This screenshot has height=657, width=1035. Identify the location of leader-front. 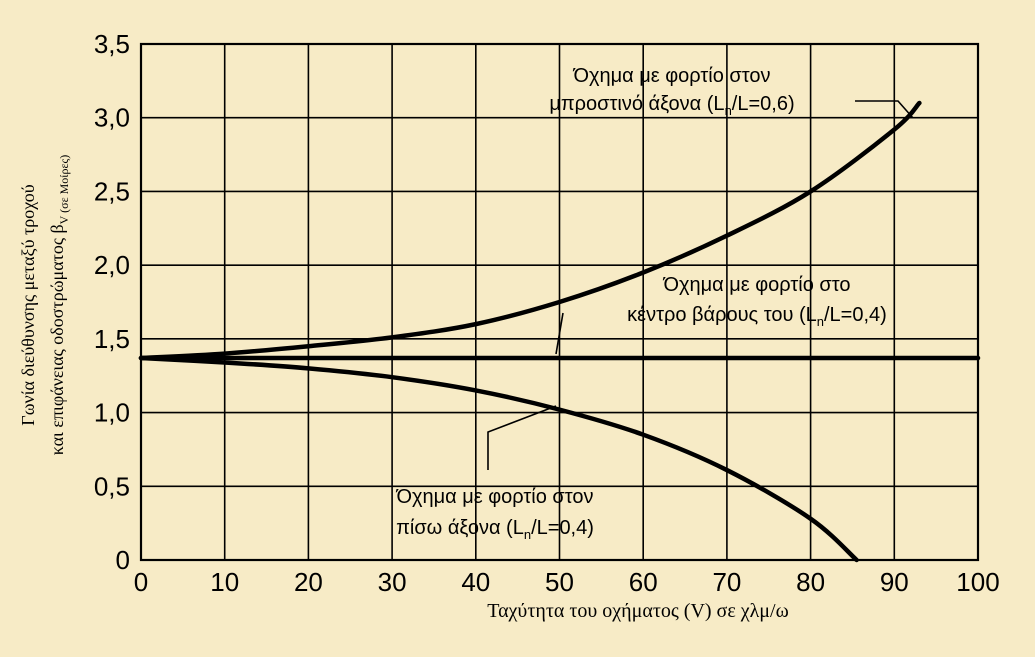
(884, 109).